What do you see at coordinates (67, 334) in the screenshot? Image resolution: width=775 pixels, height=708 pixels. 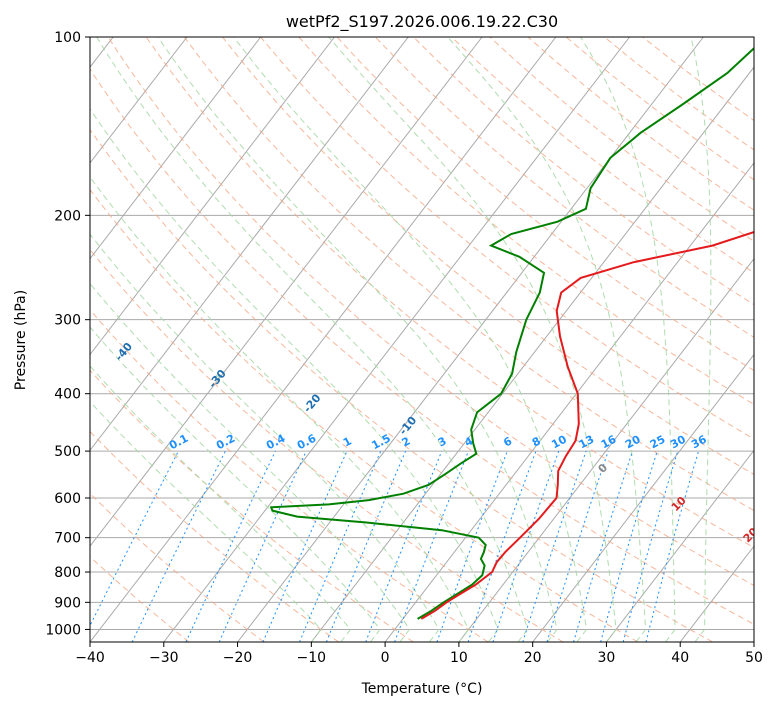 I see `y-axis-ticks: 100 200 300 400 500 600 700 800 900 1000` at bounding box center [67, 334].